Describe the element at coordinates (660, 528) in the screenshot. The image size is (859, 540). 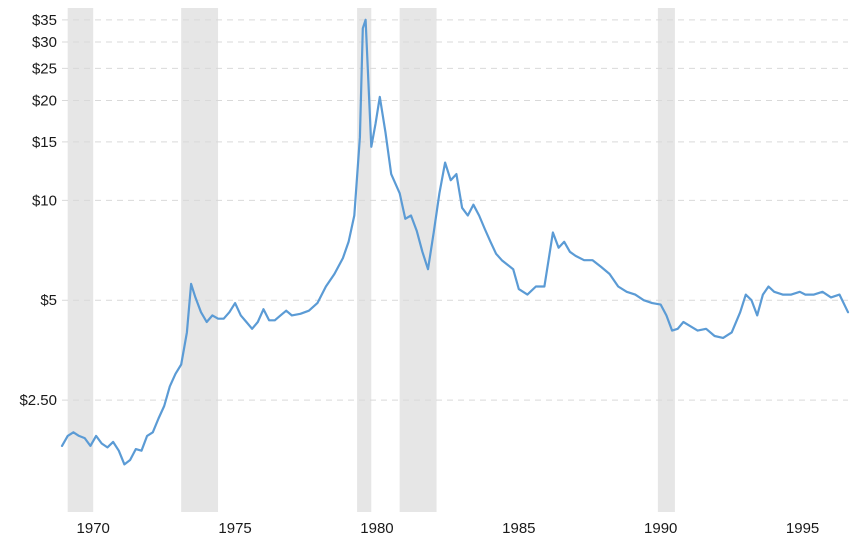
I see `x-tick-label: 1990` at that location.